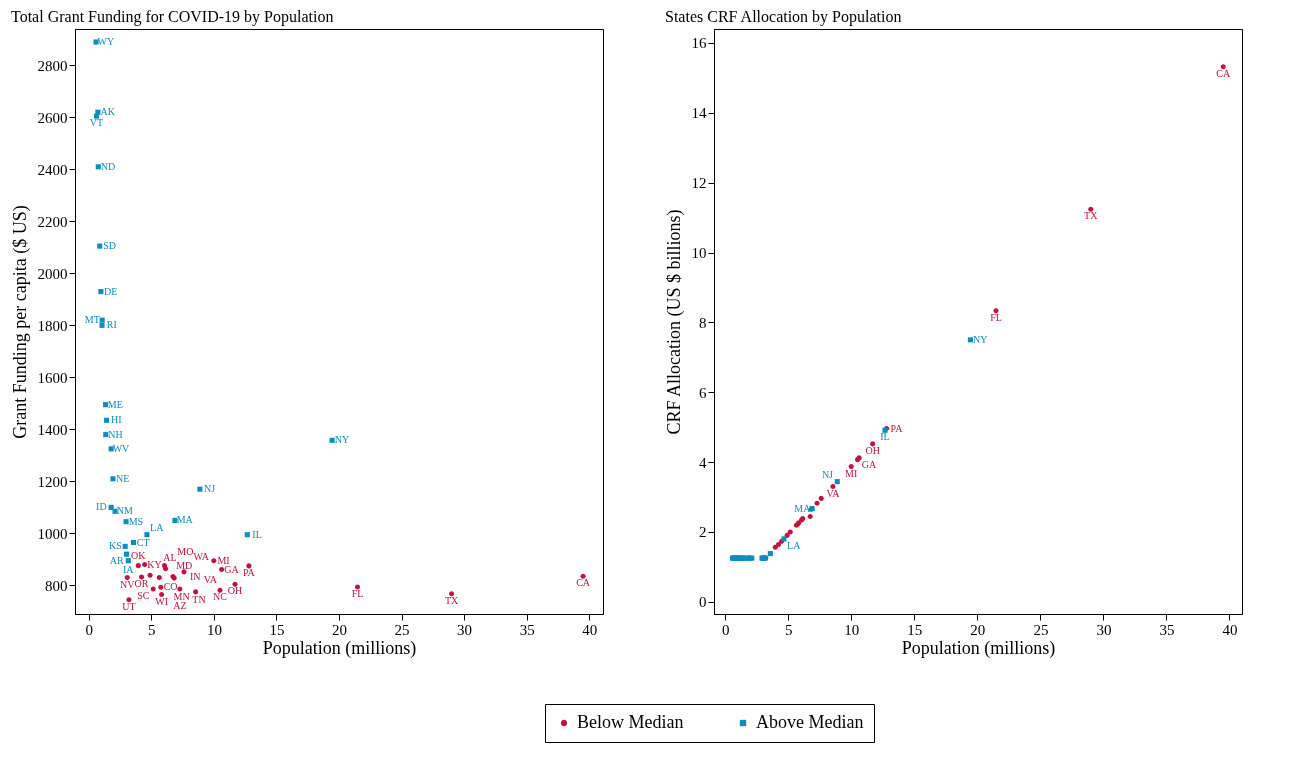  Describe the element at coordinates (108, 166) in the screenshot. I see `annotation: ND` at that location.